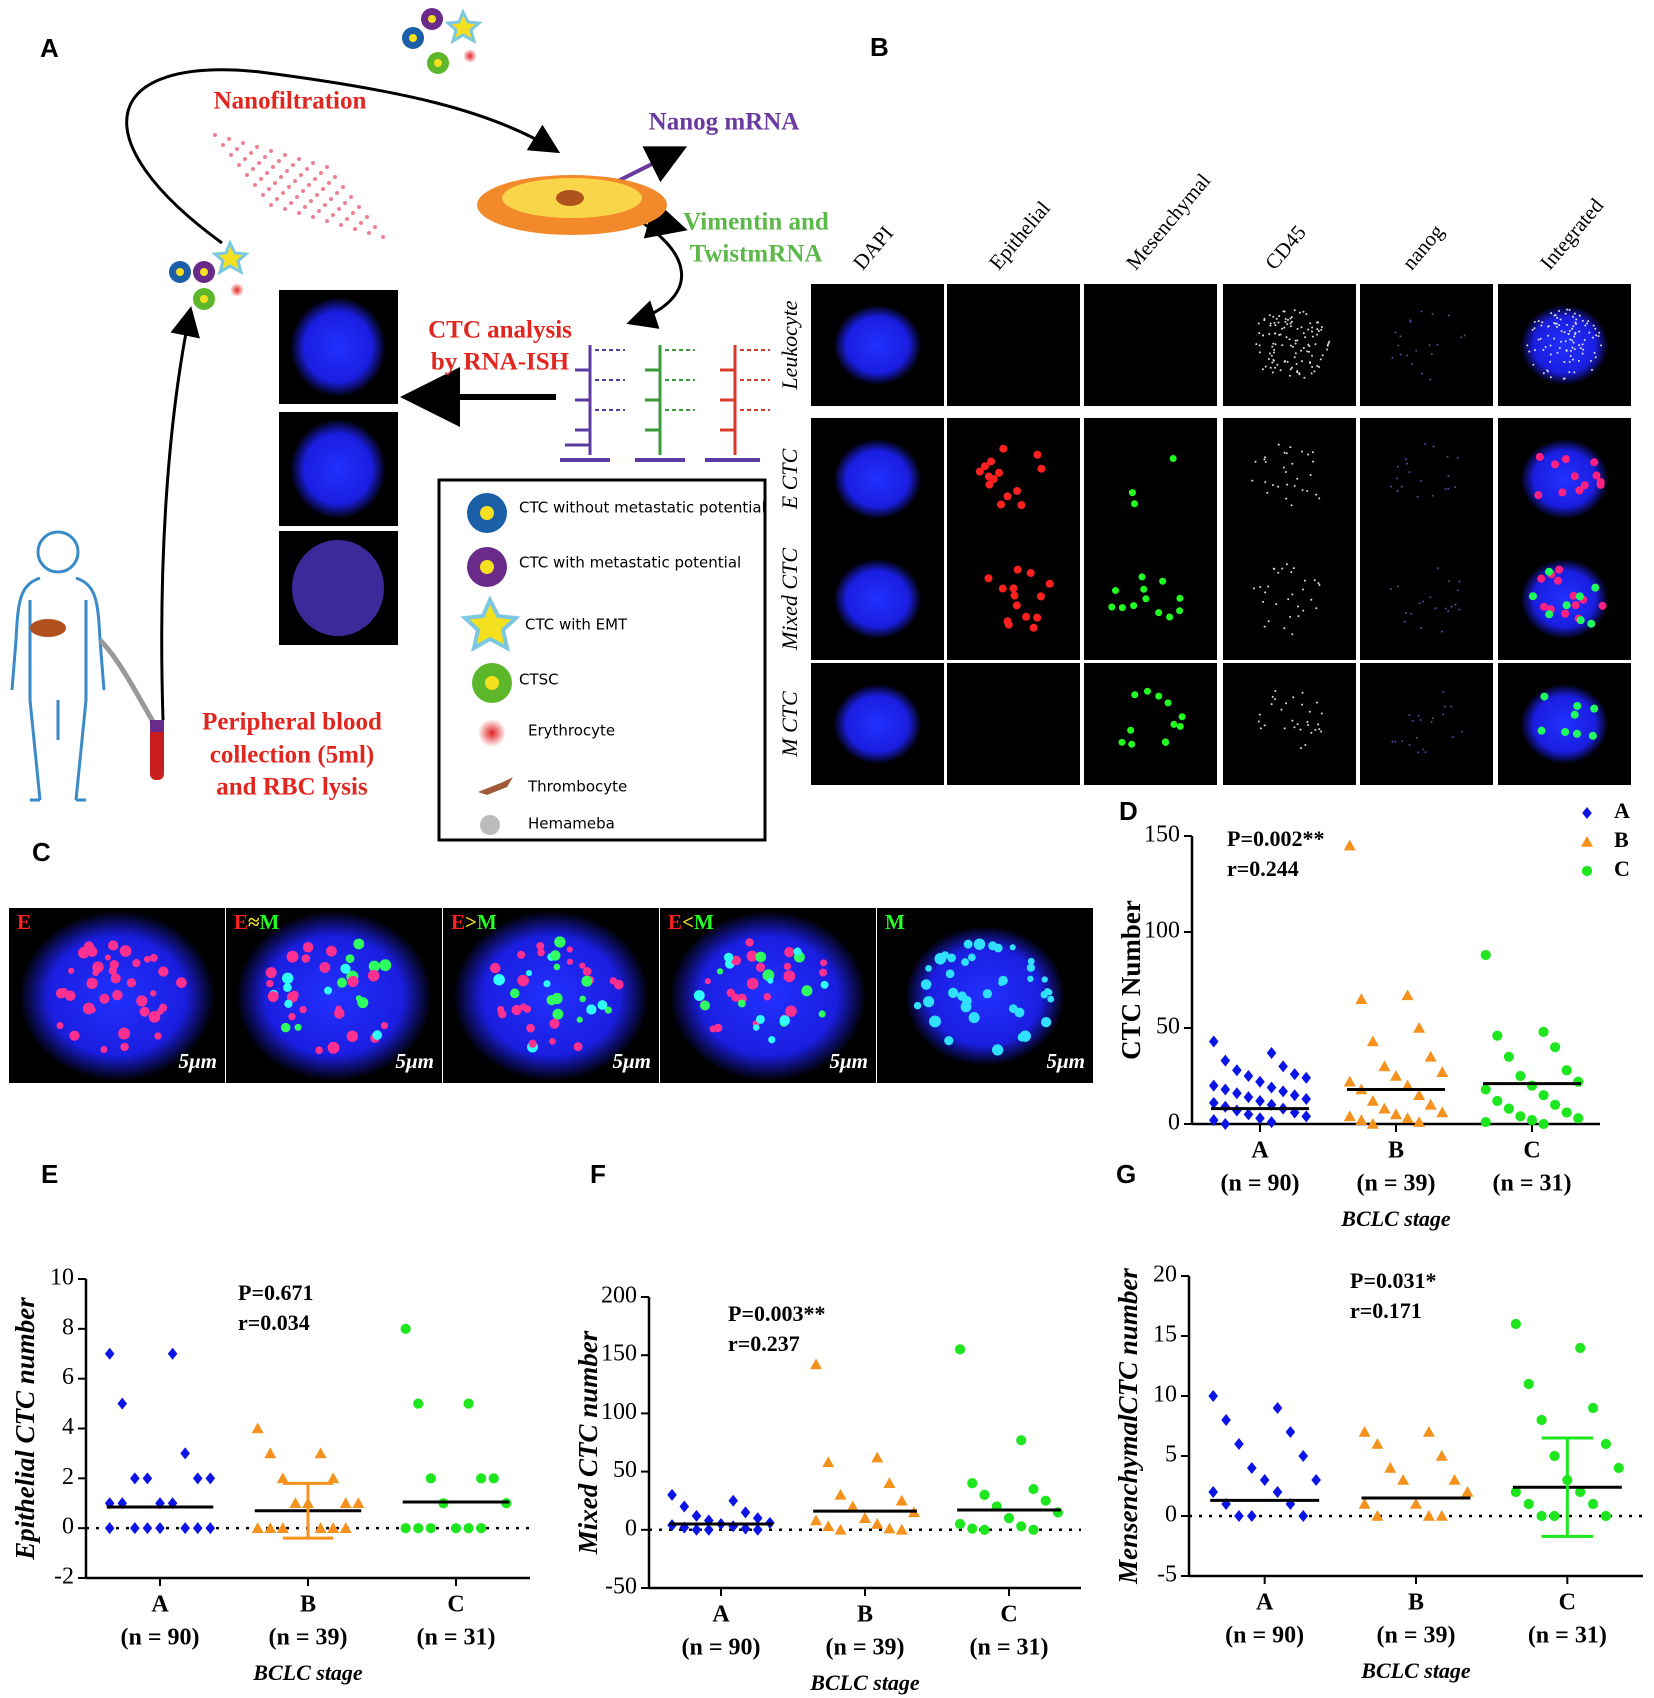  Describe the element at coordinates (1395, 1184) in the screenshot. I see `x-tick-sublabel: (n = 39)` at that location.